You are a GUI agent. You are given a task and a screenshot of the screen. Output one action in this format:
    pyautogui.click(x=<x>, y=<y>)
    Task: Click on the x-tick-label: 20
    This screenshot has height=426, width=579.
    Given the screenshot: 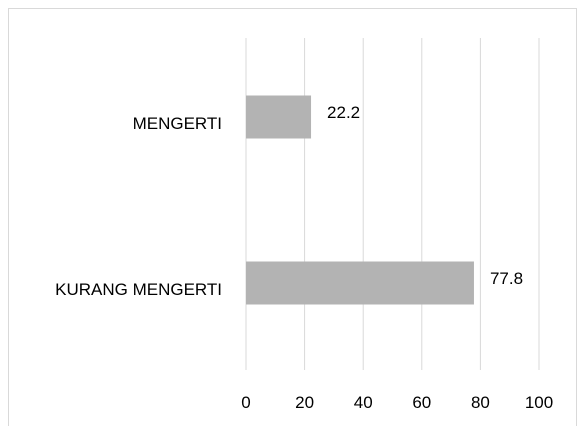 What is the action you would take?
    pyautogui.click(x=304, y=402)
    